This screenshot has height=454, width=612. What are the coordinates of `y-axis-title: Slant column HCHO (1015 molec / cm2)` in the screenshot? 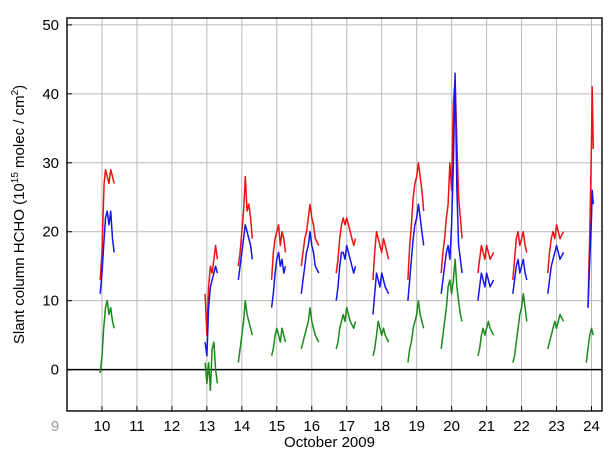 It's located at (19, 214).